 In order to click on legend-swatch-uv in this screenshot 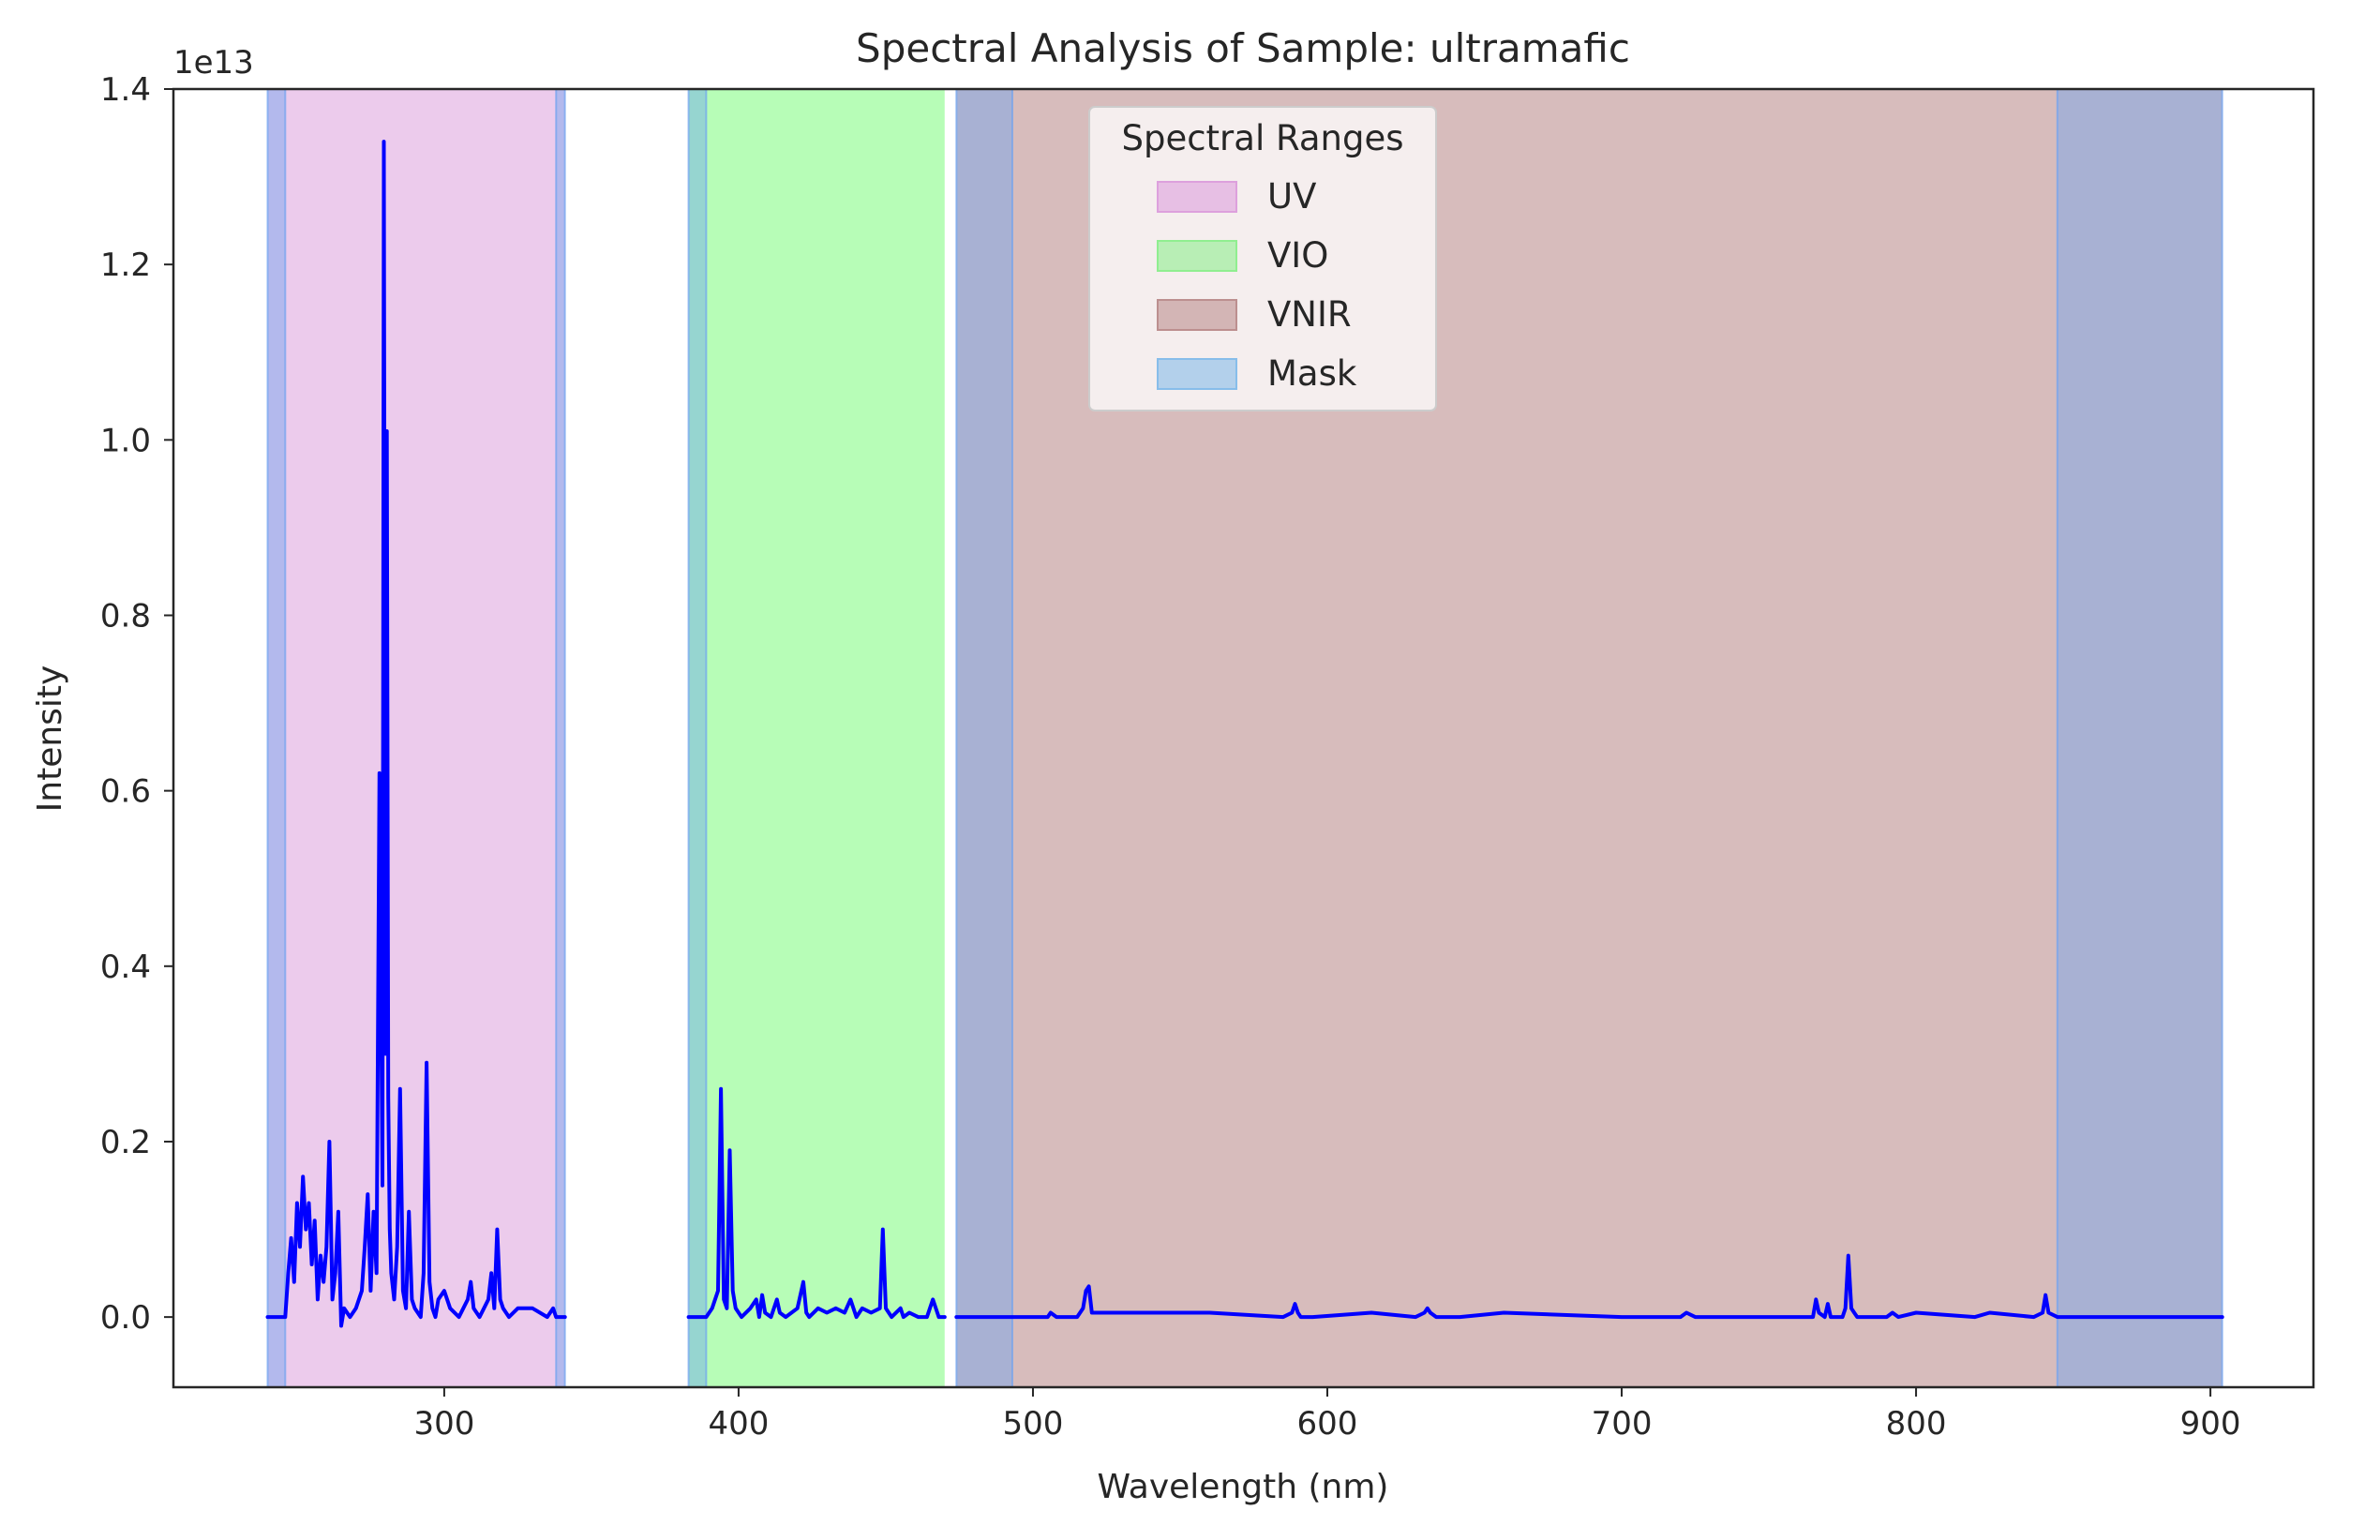, I will do `click(1197, 197)`.